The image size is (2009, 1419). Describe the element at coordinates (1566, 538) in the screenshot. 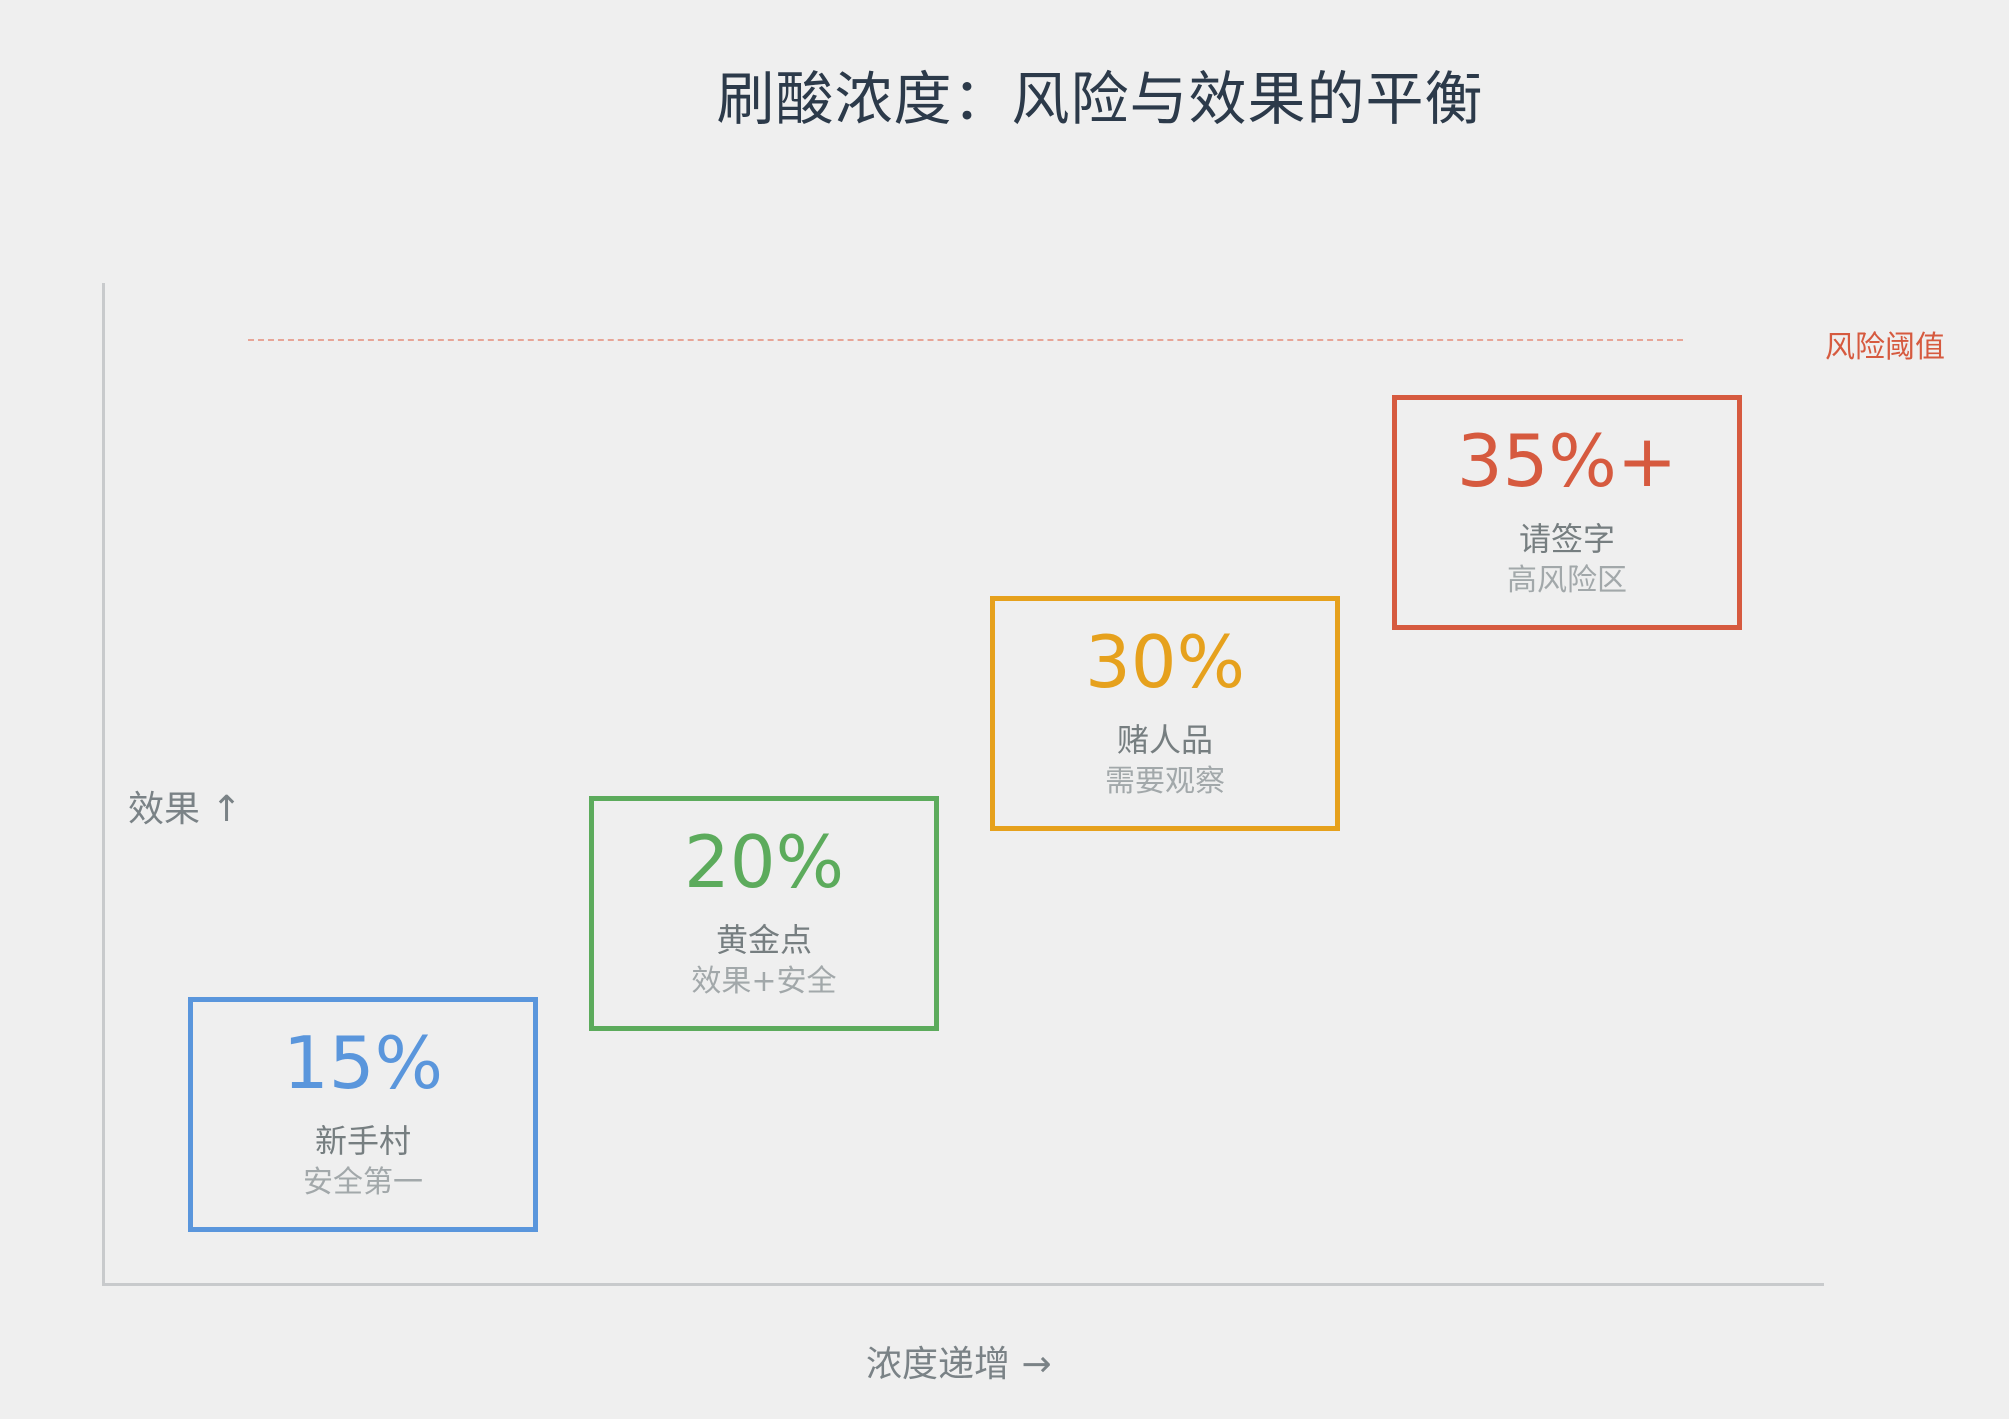

I see `step-name: 请签字` at that location.